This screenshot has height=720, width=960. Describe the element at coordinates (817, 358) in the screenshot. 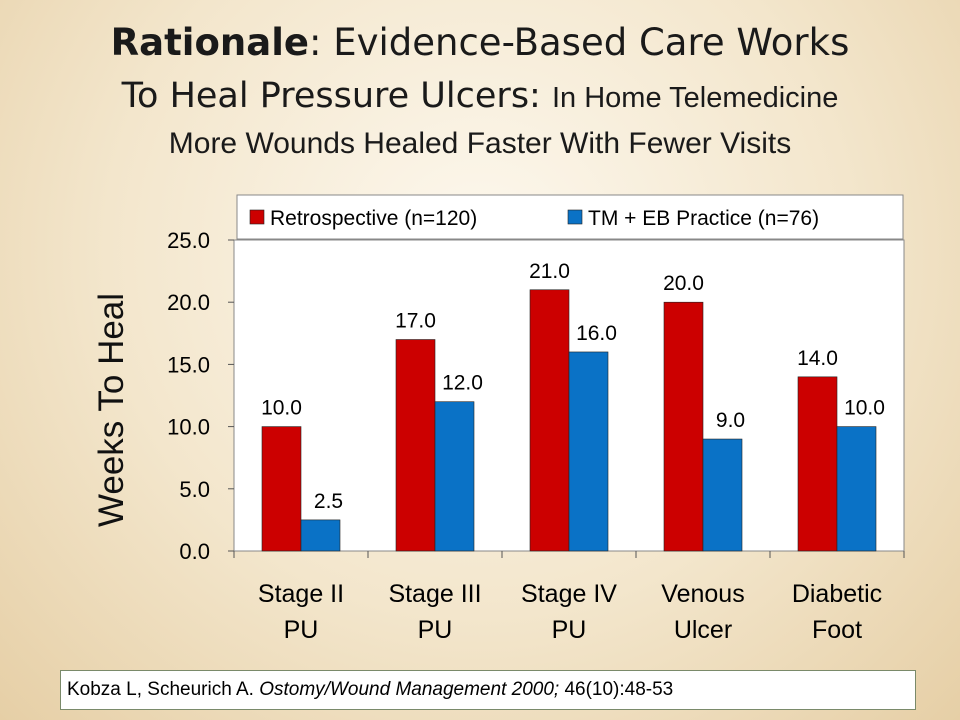

I see `data-label: 14.0` at that location.